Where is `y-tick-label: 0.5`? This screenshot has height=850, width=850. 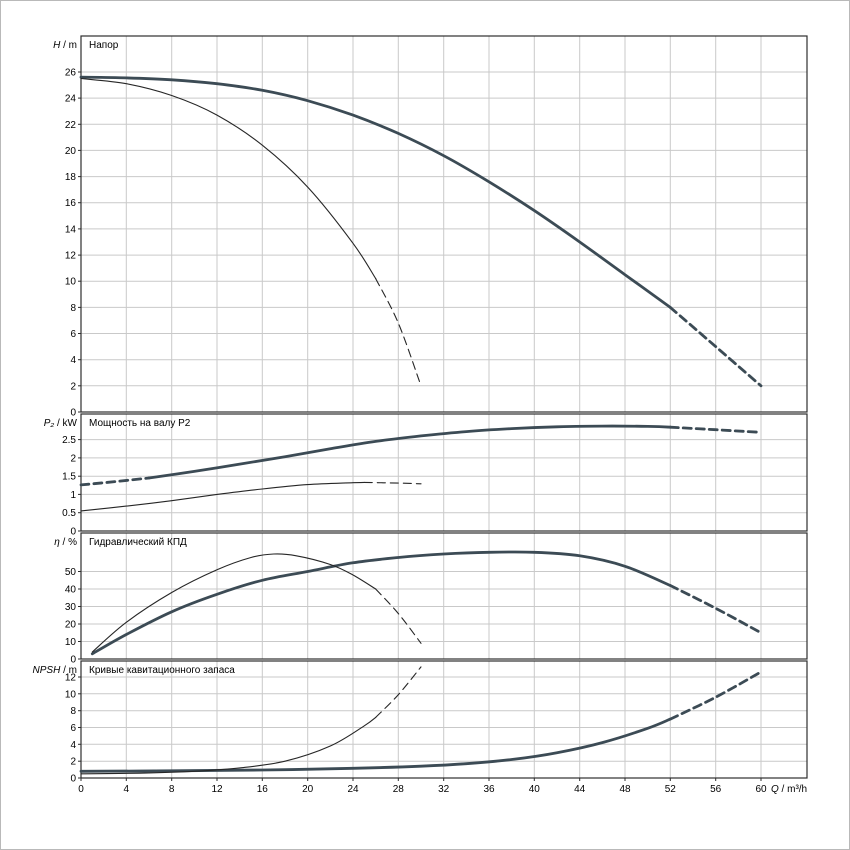
y-tick-label: 0.5 is located at coordinates (69, 513).